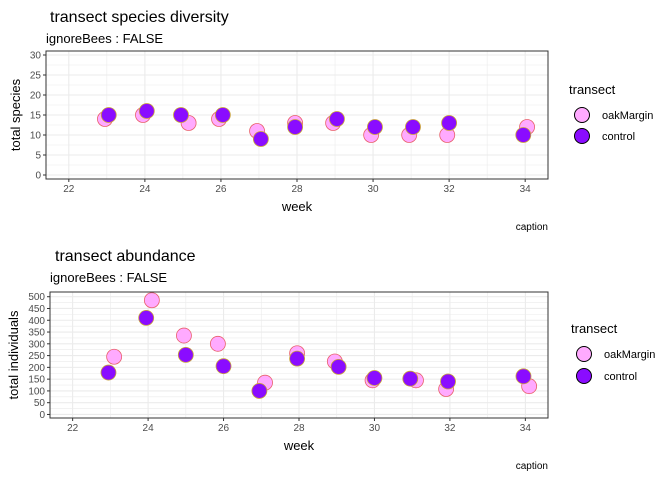 The width and height of the screenshot is (672, 480). What do you see at coordinates (15, 114) in the screenshot?
I see `y-axis-title: total species` at bounding box center [15, 114].